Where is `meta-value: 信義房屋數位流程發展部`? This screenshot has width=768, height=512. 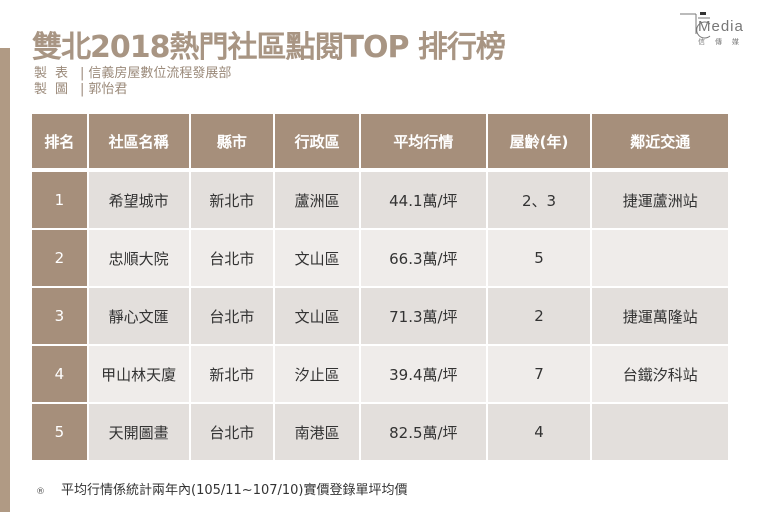 meta-value: 信義房屋數位流程發展部 is located at coordinates (160, 73).